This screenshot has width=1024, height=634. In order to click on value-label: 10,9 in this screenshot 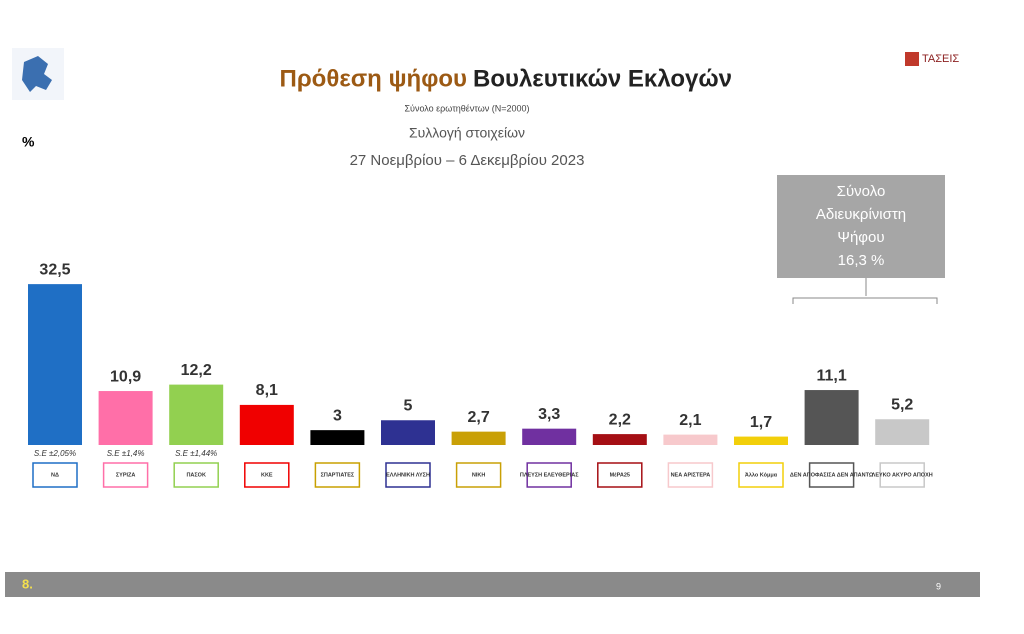, I will do `click(125, 376)`.